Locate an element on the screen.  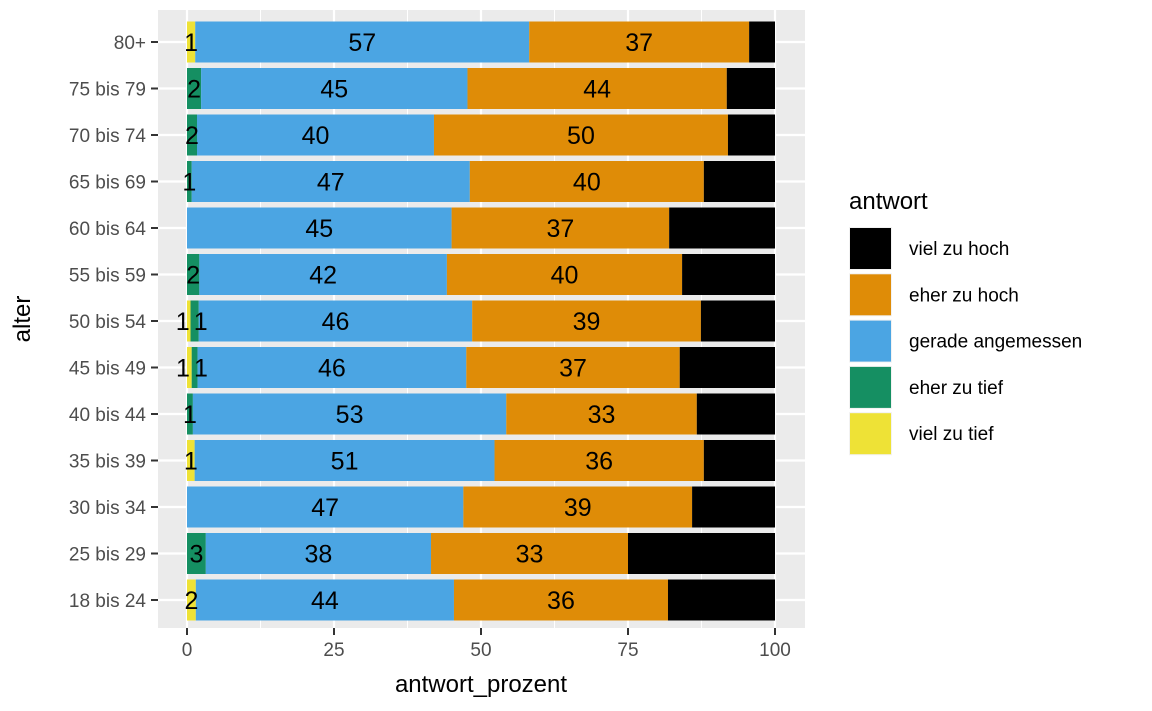
y-tick-label: 30 bis 34 is located at coordinates (108, 508).